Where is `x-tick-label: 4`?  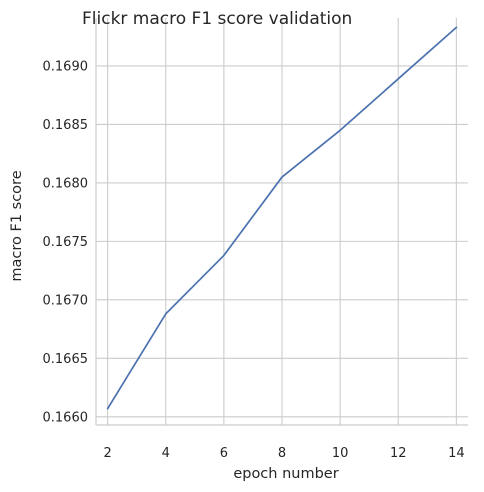 x-tick-label: 4 is located at coordinates (166, 453).